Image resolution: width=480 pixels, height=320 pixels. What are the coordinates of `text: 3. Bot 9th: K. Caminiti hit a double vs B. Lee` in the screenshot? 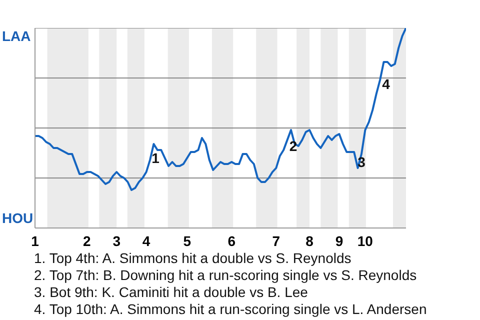 It's located at (171, 292).